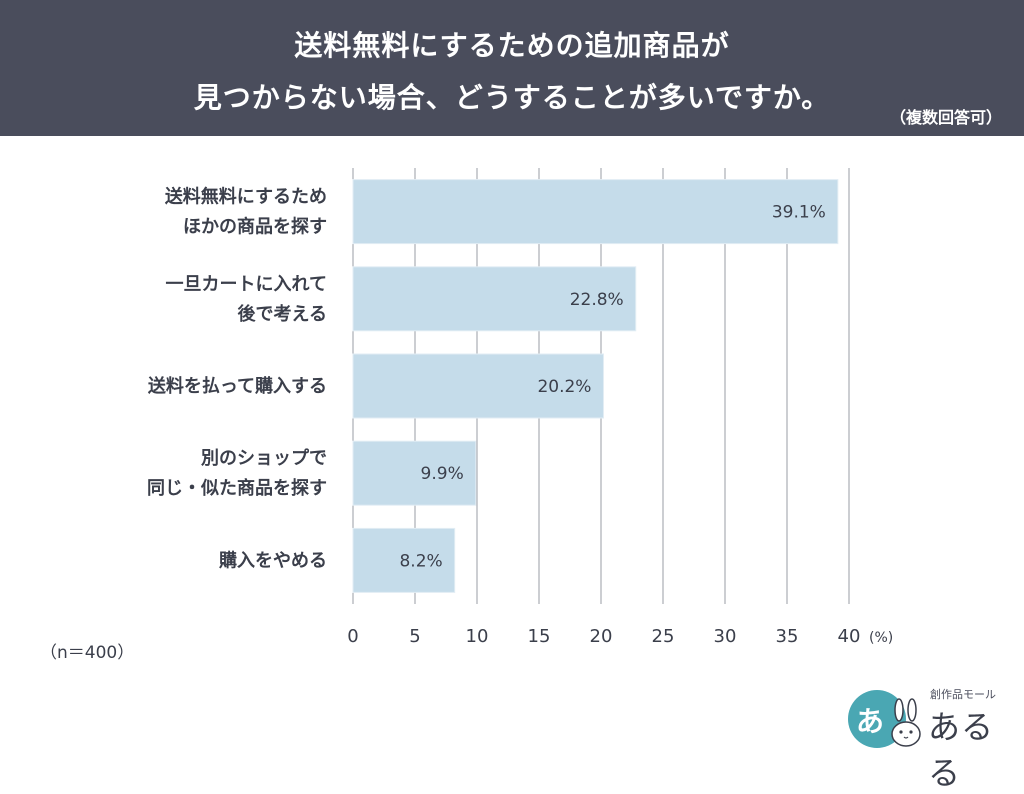 This screenshot has height=794, width=1024. I want to click on brand-logo: あ 創作品モール あるる, so click(928, 738).